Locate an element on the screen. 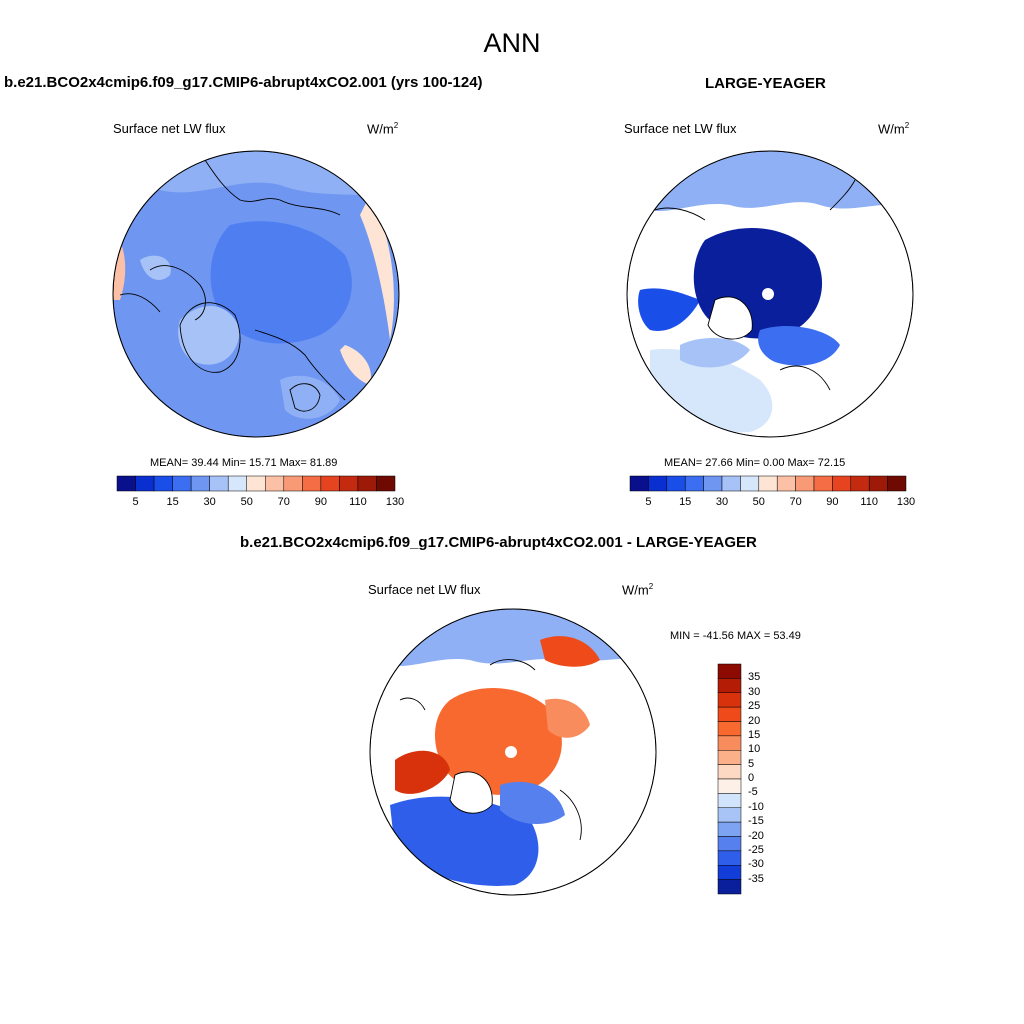 Image resolution: width=1024 pixels, height=1024 pixels. colorbar-2-tick-label: 70 is located at coordinates (795, 502).